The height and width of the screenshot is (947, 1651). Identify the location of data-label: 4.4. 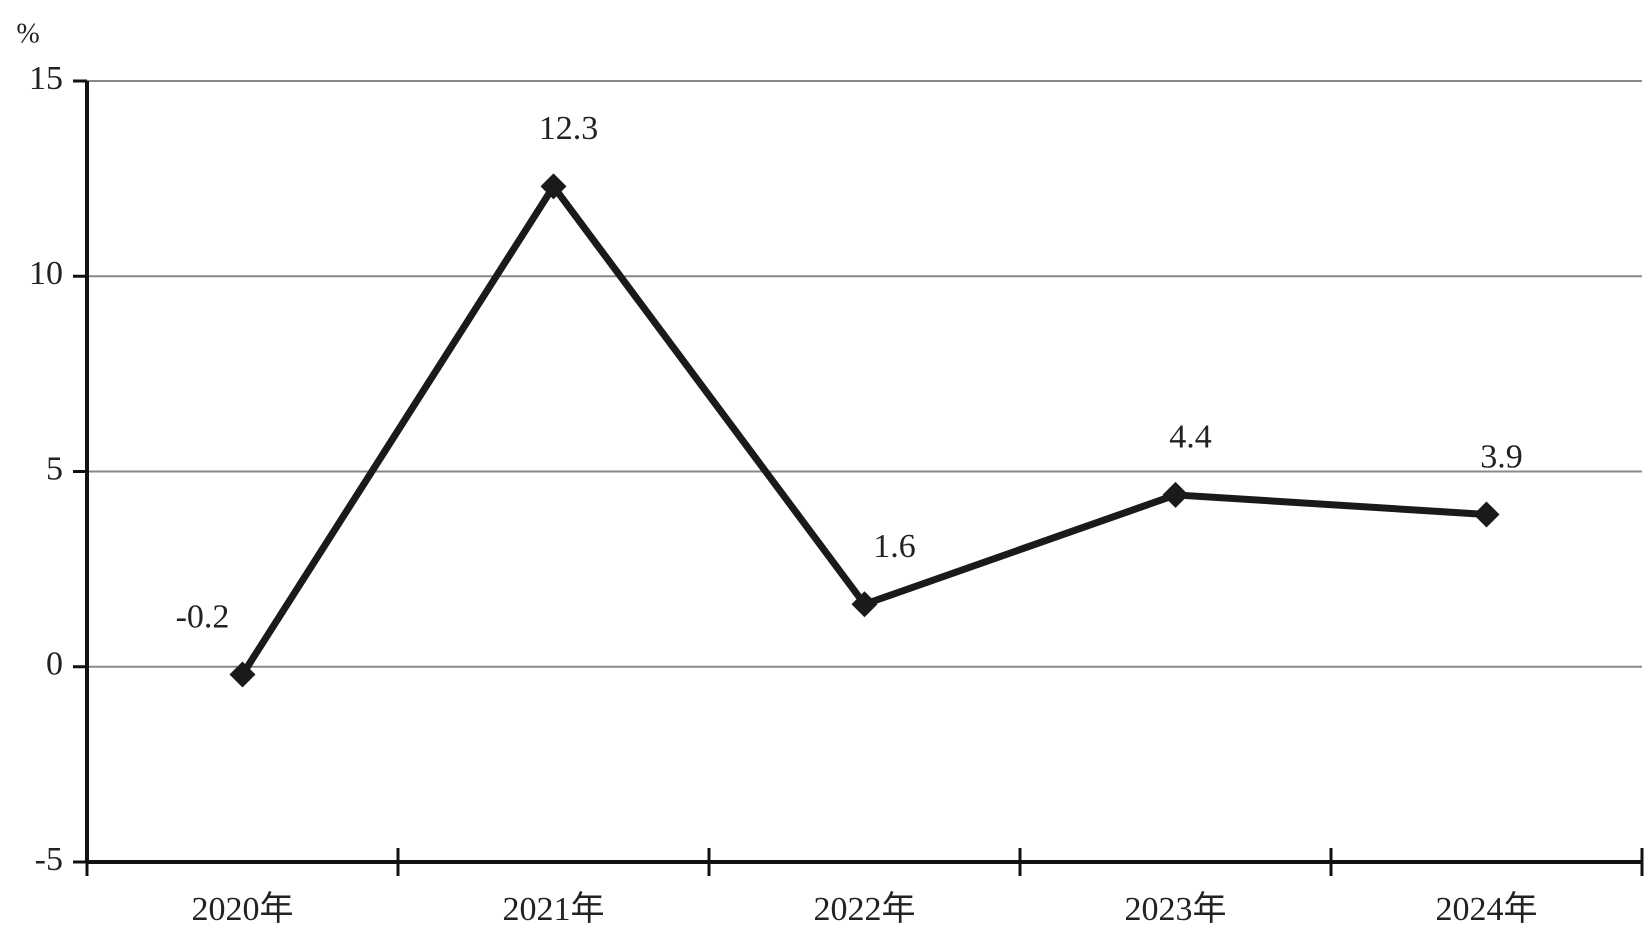
(1190, 437).